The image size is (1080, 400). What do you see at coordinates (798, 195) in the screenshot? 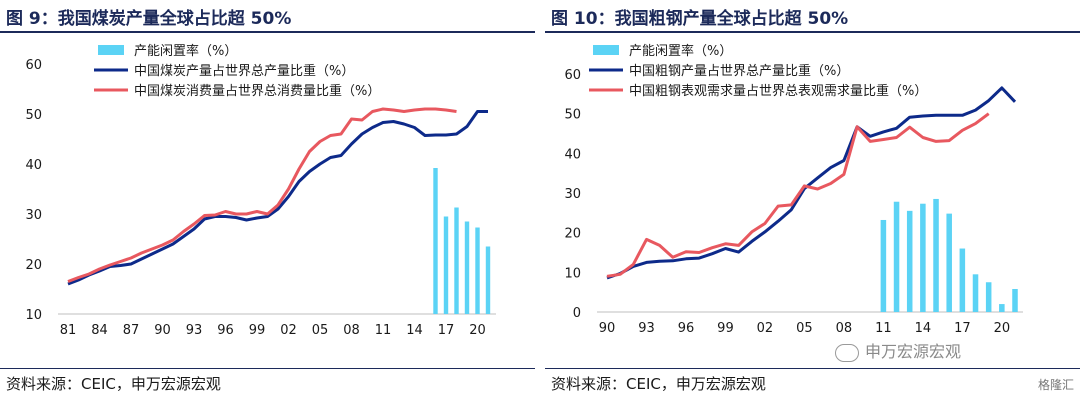
I see `series-line-consumption` at bounding box center [798, 195].